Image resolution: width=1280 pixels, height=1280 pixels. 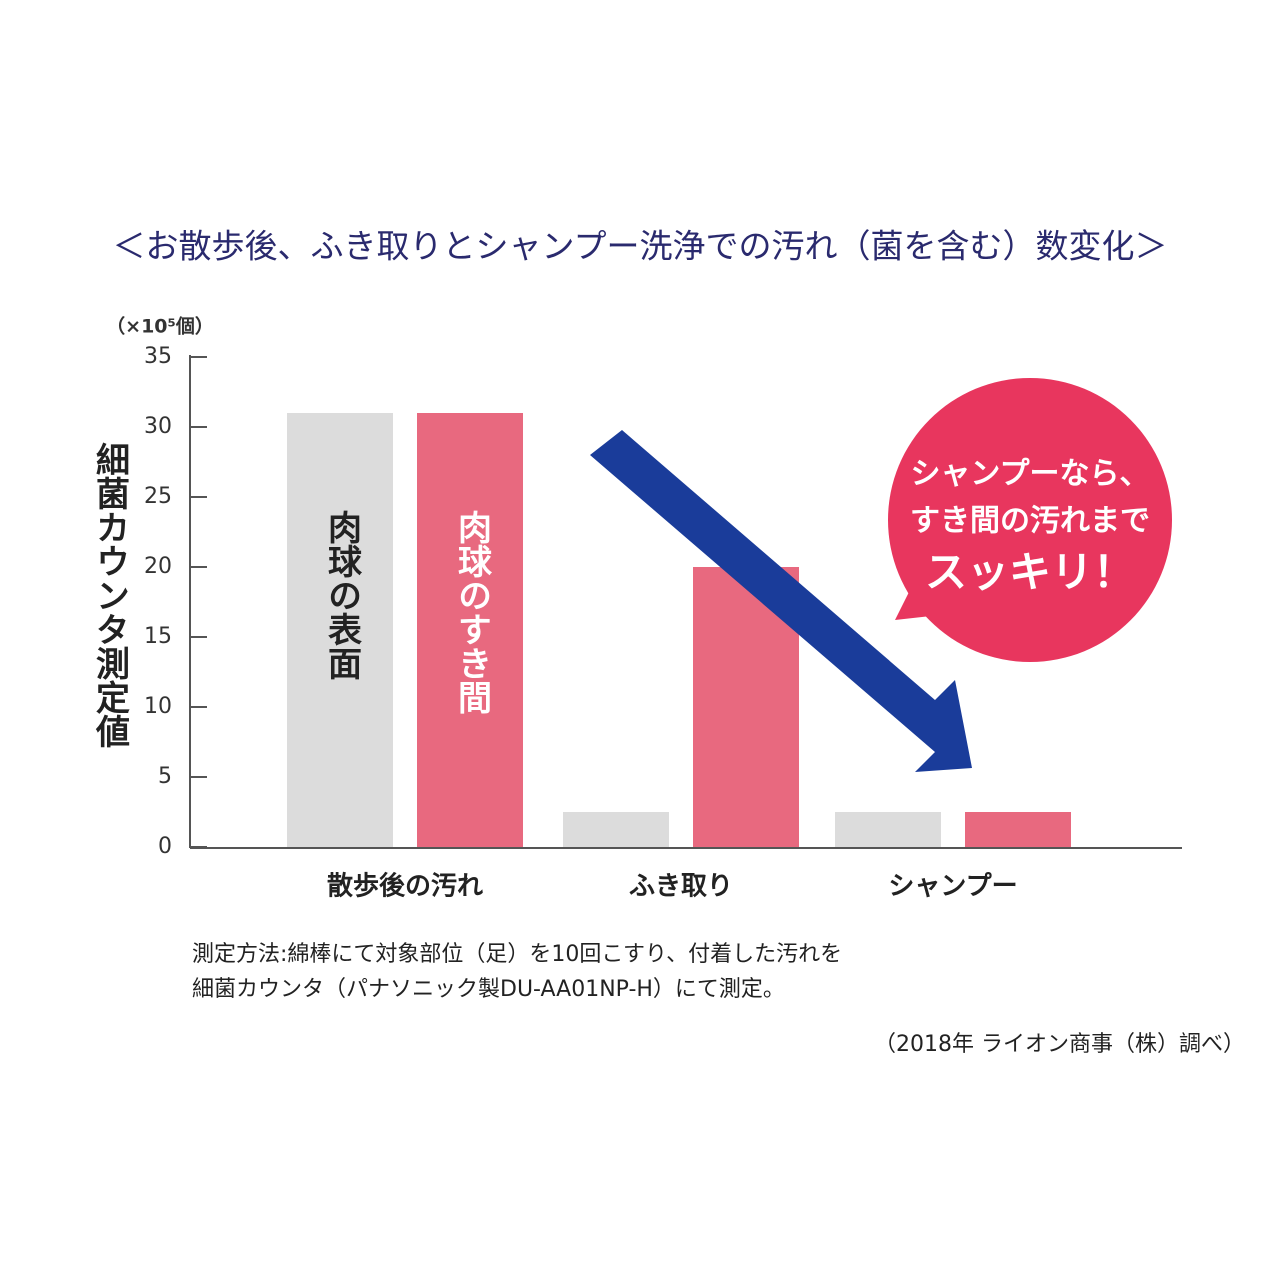 I want to click on y-tick-label: 5, so click(x=165, y=776).